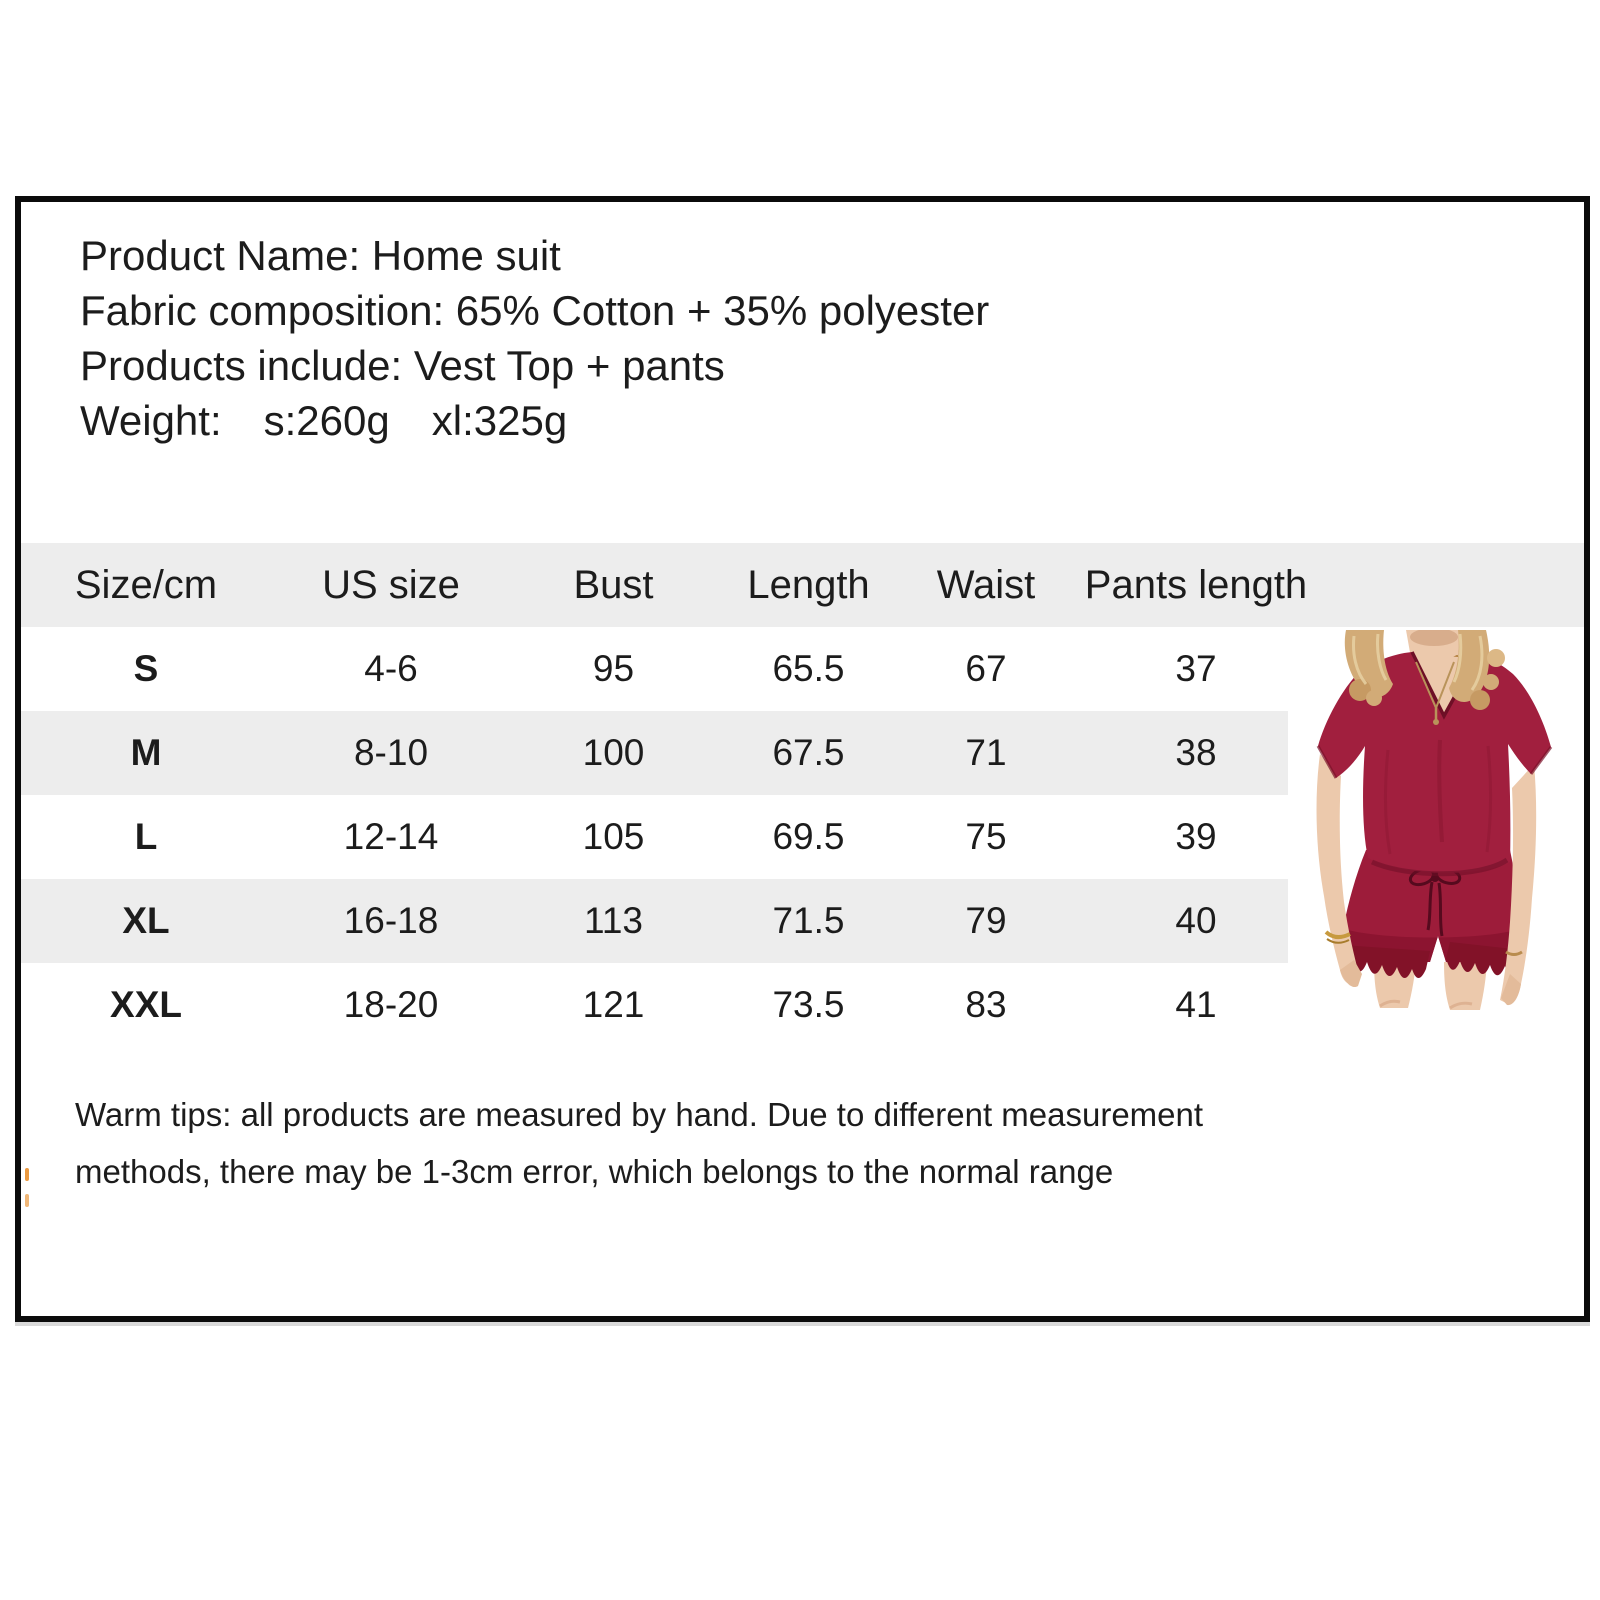 This screenshot has width=1600, height=1600. I want to click on waist-value: 67, so click(986, 668).